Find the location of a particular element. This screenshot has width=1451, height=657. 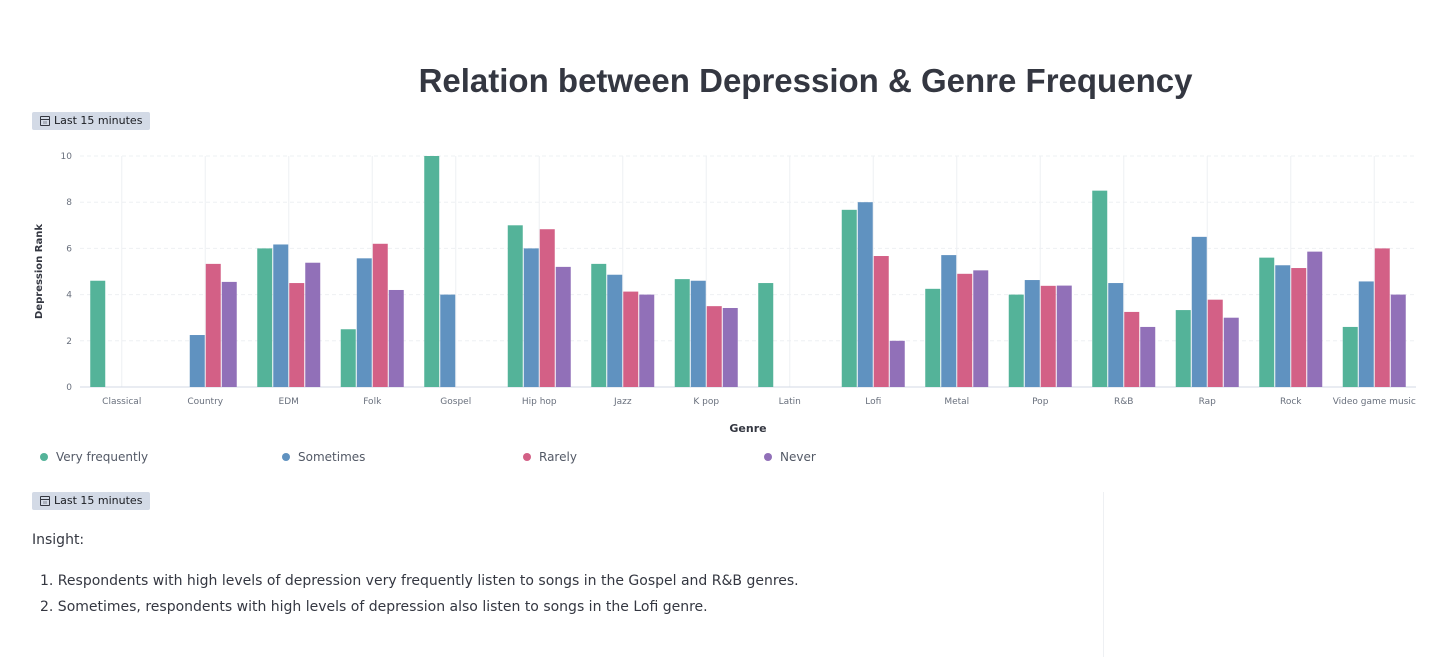

y-tick-label: 8 is located at coordinates (69, 203).